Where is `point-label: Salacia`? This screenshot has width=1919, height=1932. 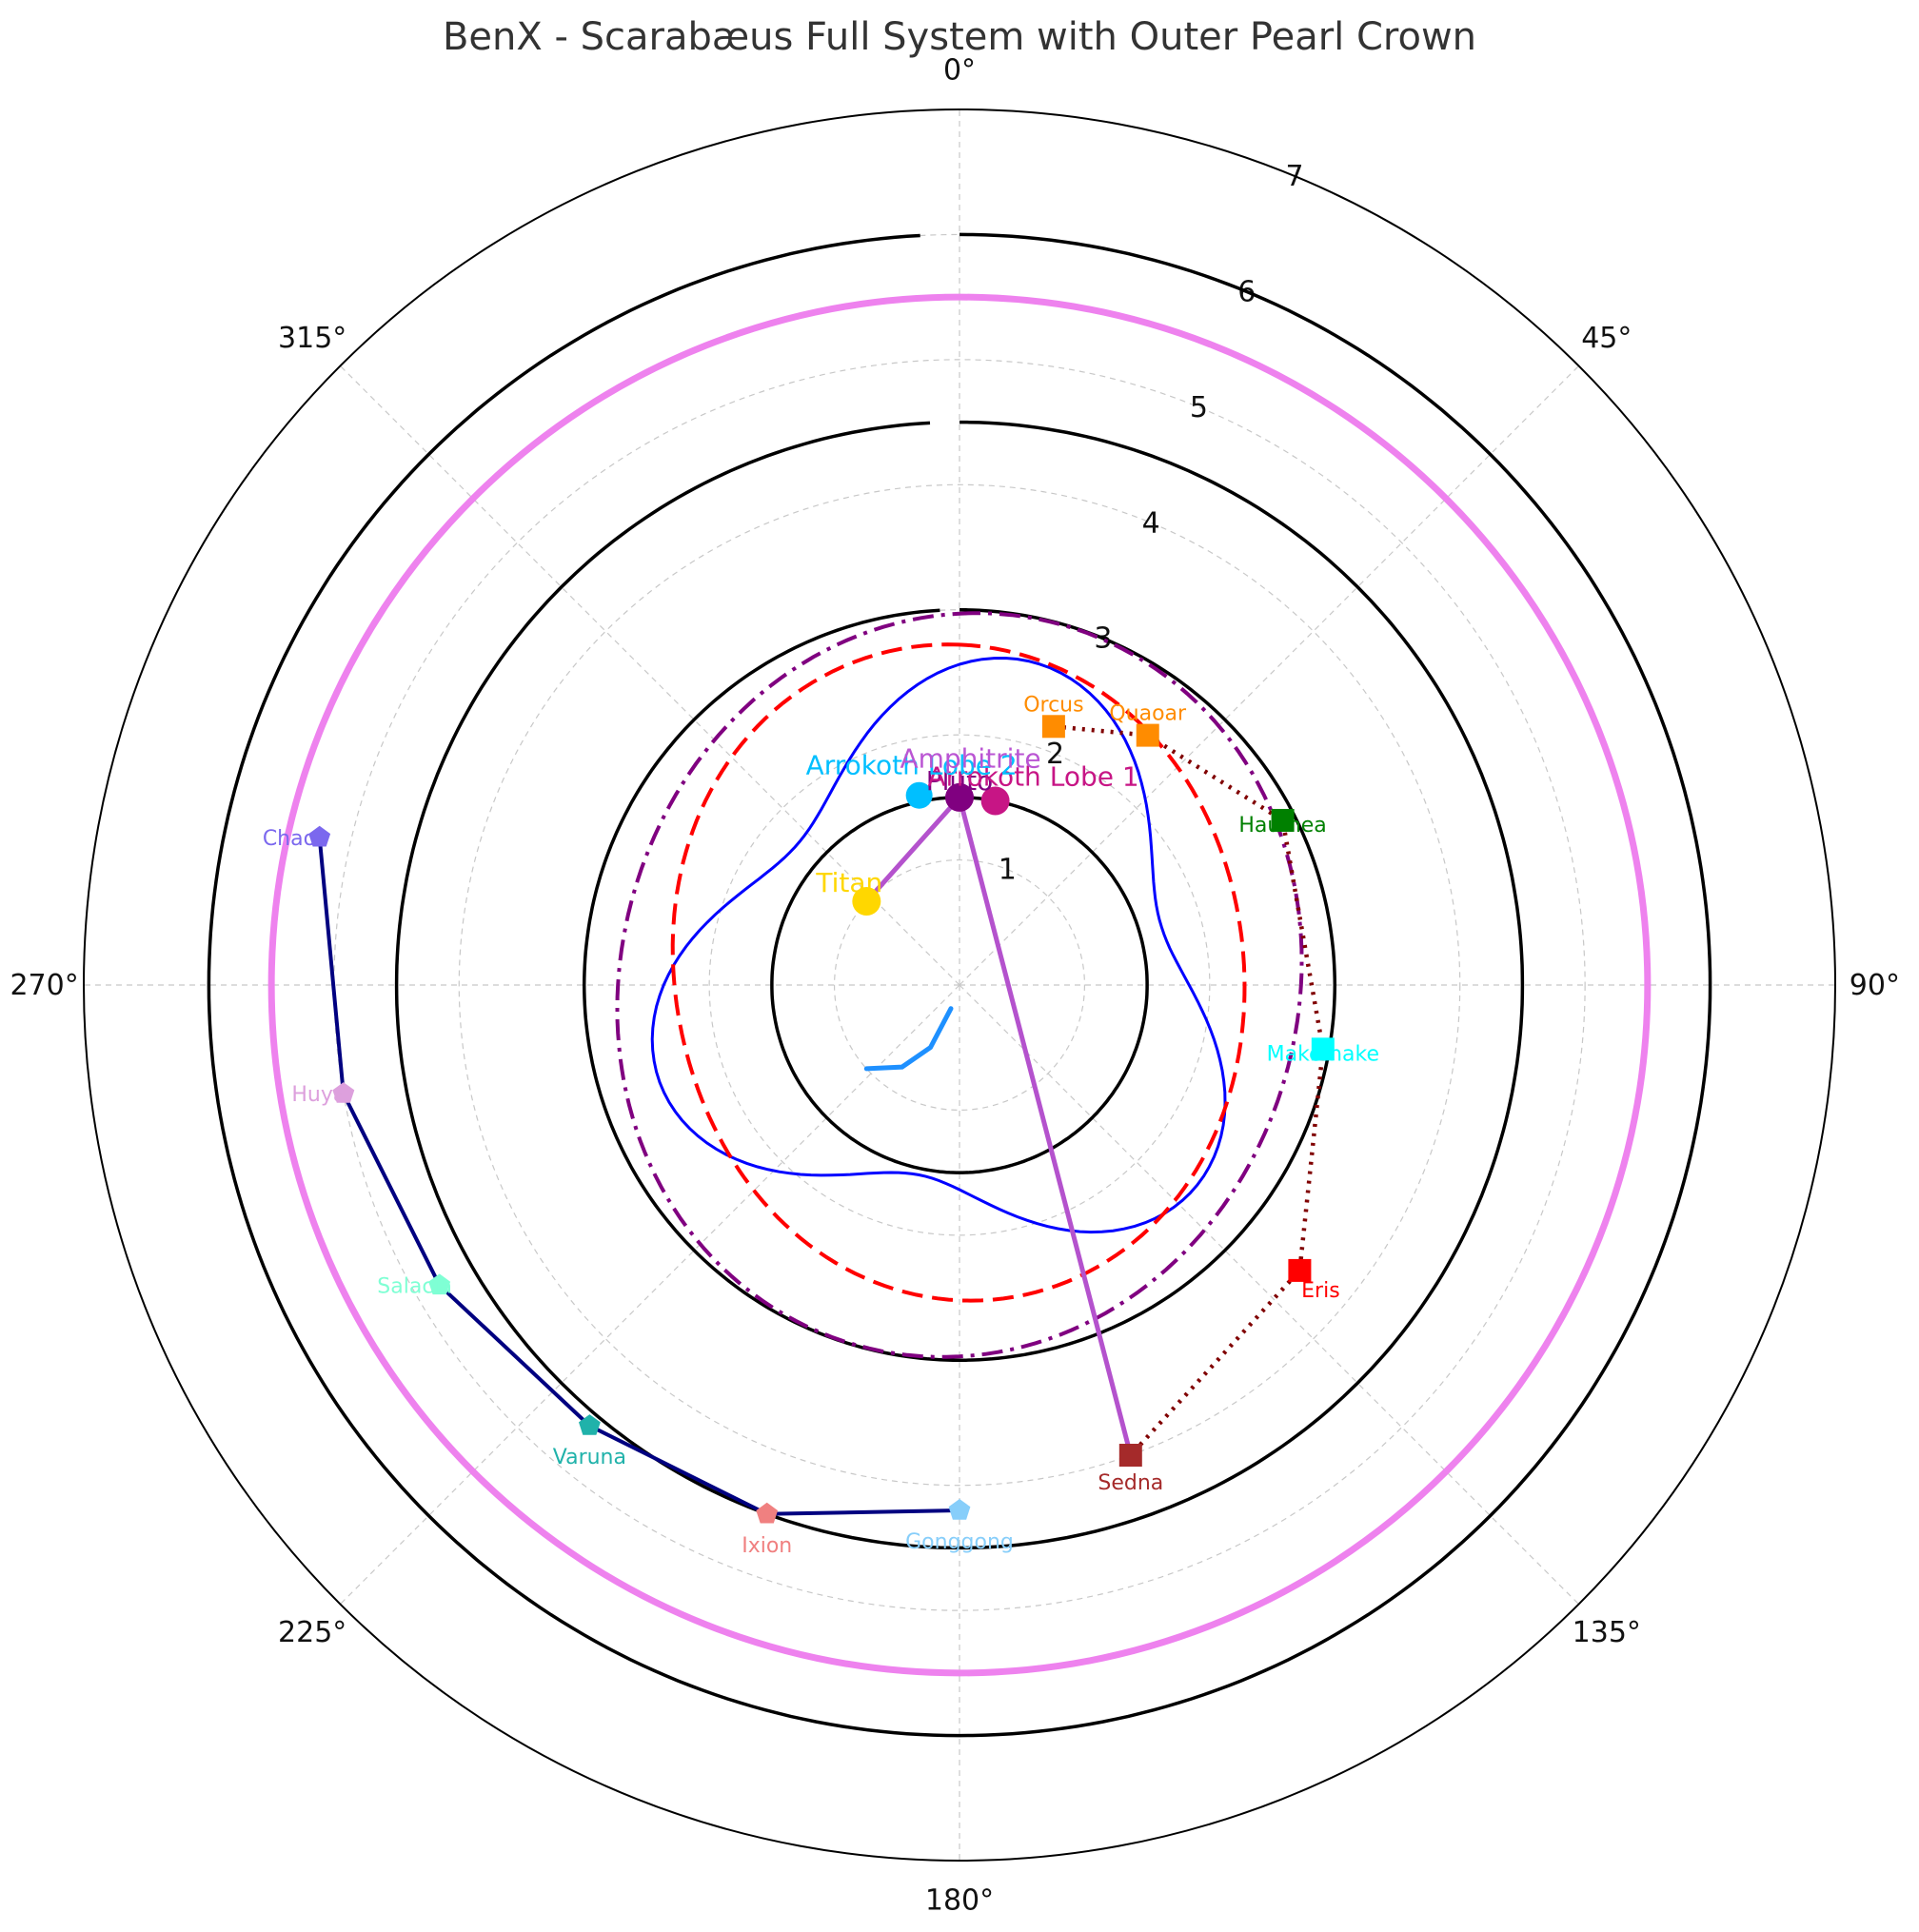 point-label: Salacia is located at coordinates (414, 1286).